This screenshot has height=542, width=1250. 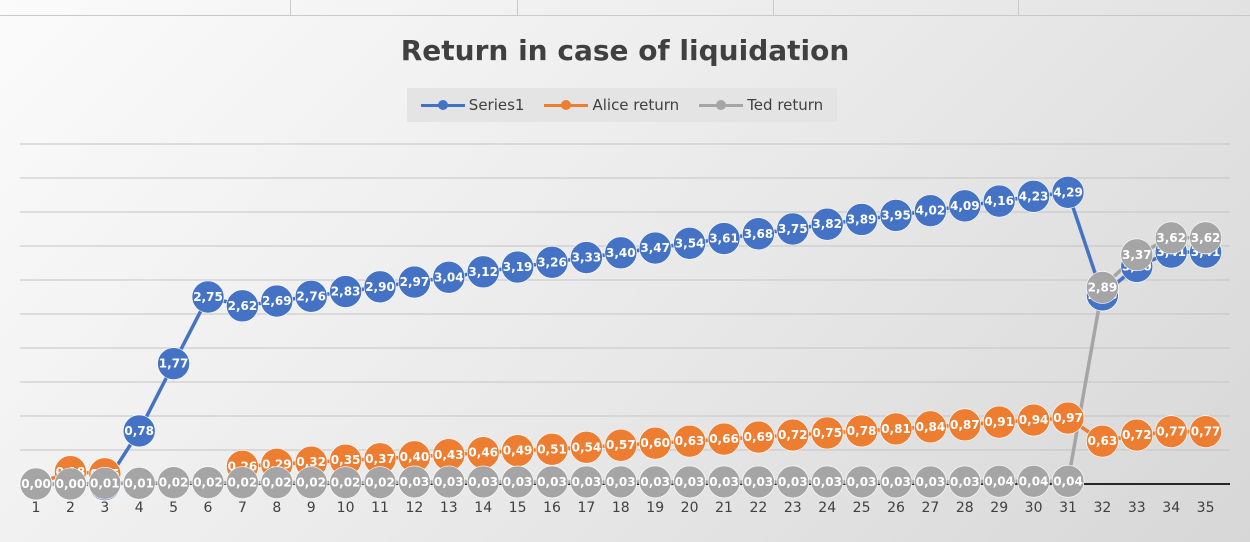 What do you see at coordinates (483, 272) in the screenshot?
I see `data-label: 3,12` at bounding box center [483, 272].